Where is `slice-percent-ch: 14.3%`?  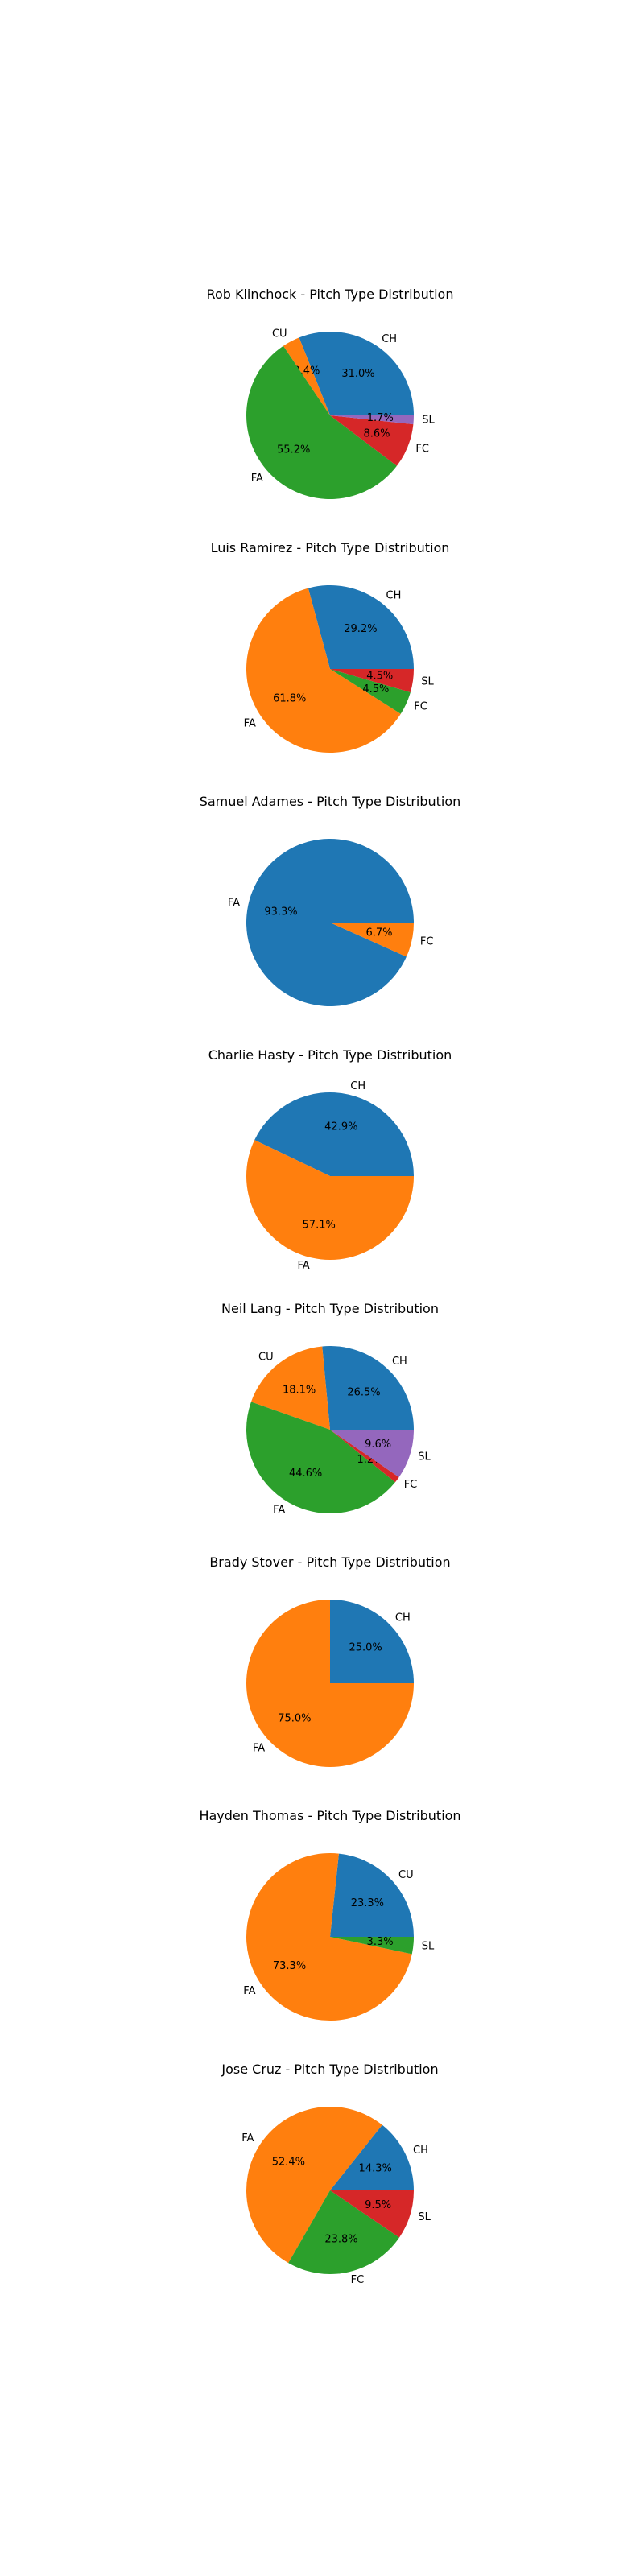
slice-percent-ch: 14.3% is located at coordinates (375, 2168).